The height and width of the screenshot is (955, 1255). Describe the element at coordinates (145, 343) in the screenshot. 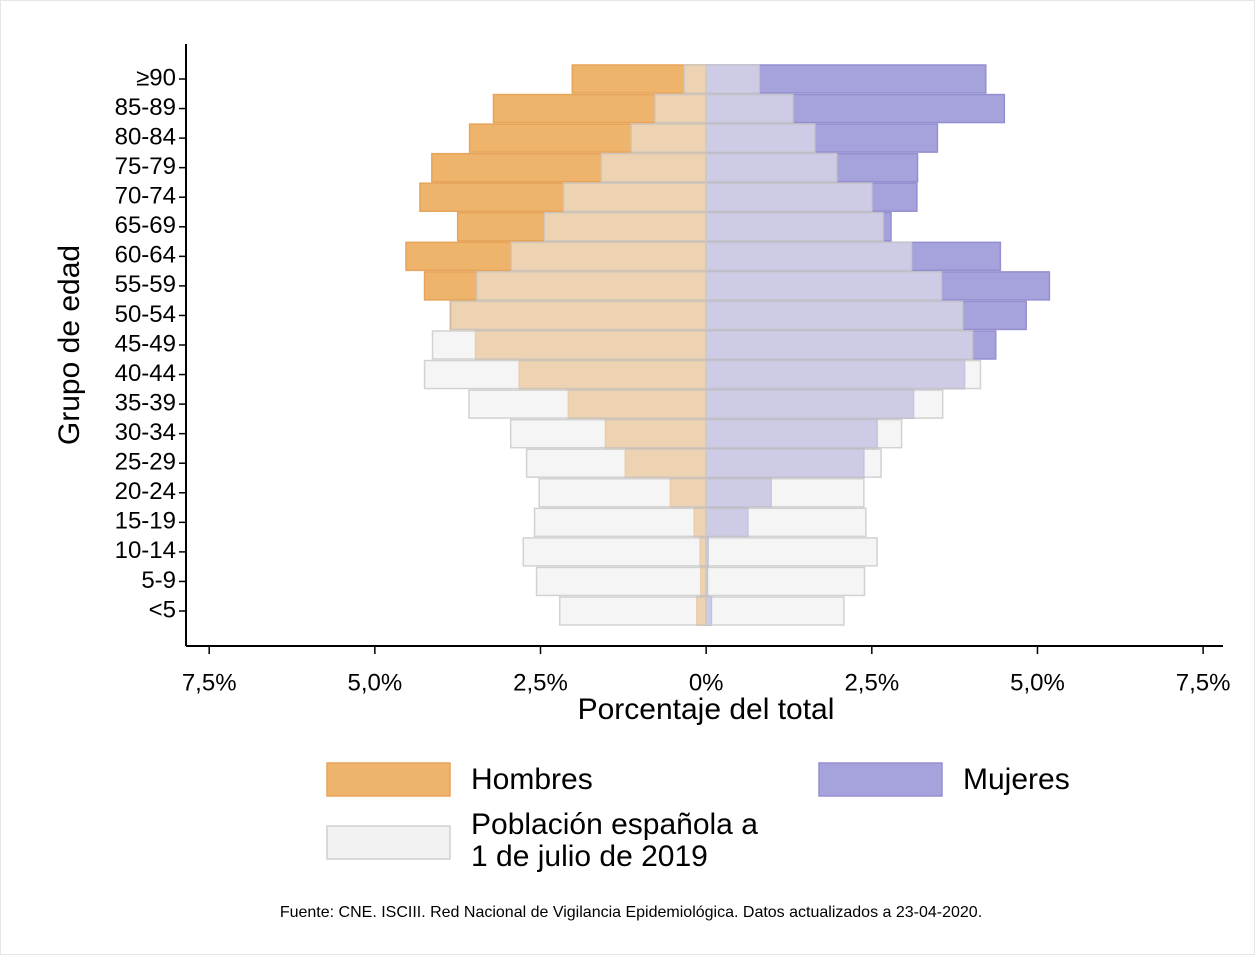

I see `y-tick-label: 45-49` at that location.